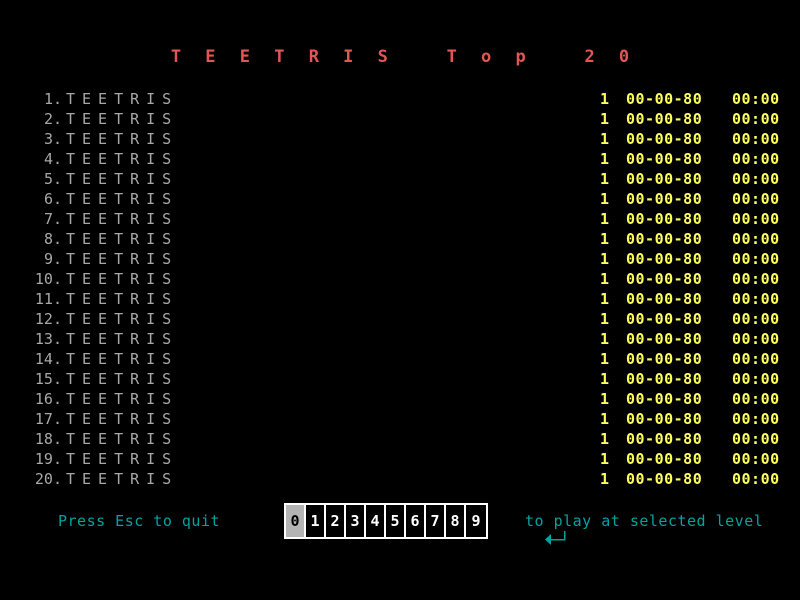  Describe the element at coordinates (400, 359) in the screenshot. I see `table-row: 14. TEETRIS 1 00-00-80 00:00` at that location.